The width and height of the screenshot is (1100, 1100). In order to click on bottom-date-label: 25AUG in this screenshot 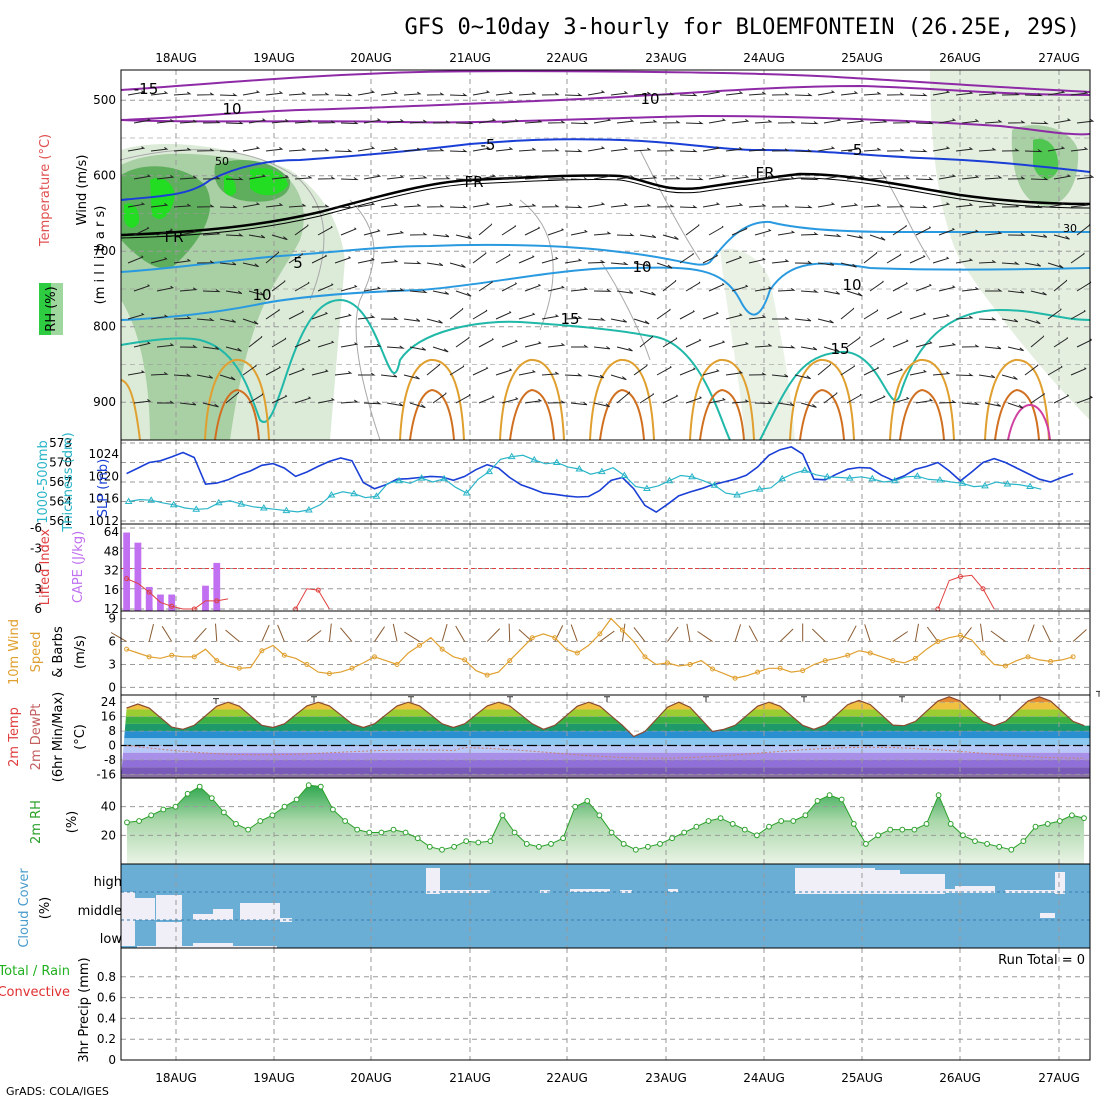, I will do `click(862, 1078)`.